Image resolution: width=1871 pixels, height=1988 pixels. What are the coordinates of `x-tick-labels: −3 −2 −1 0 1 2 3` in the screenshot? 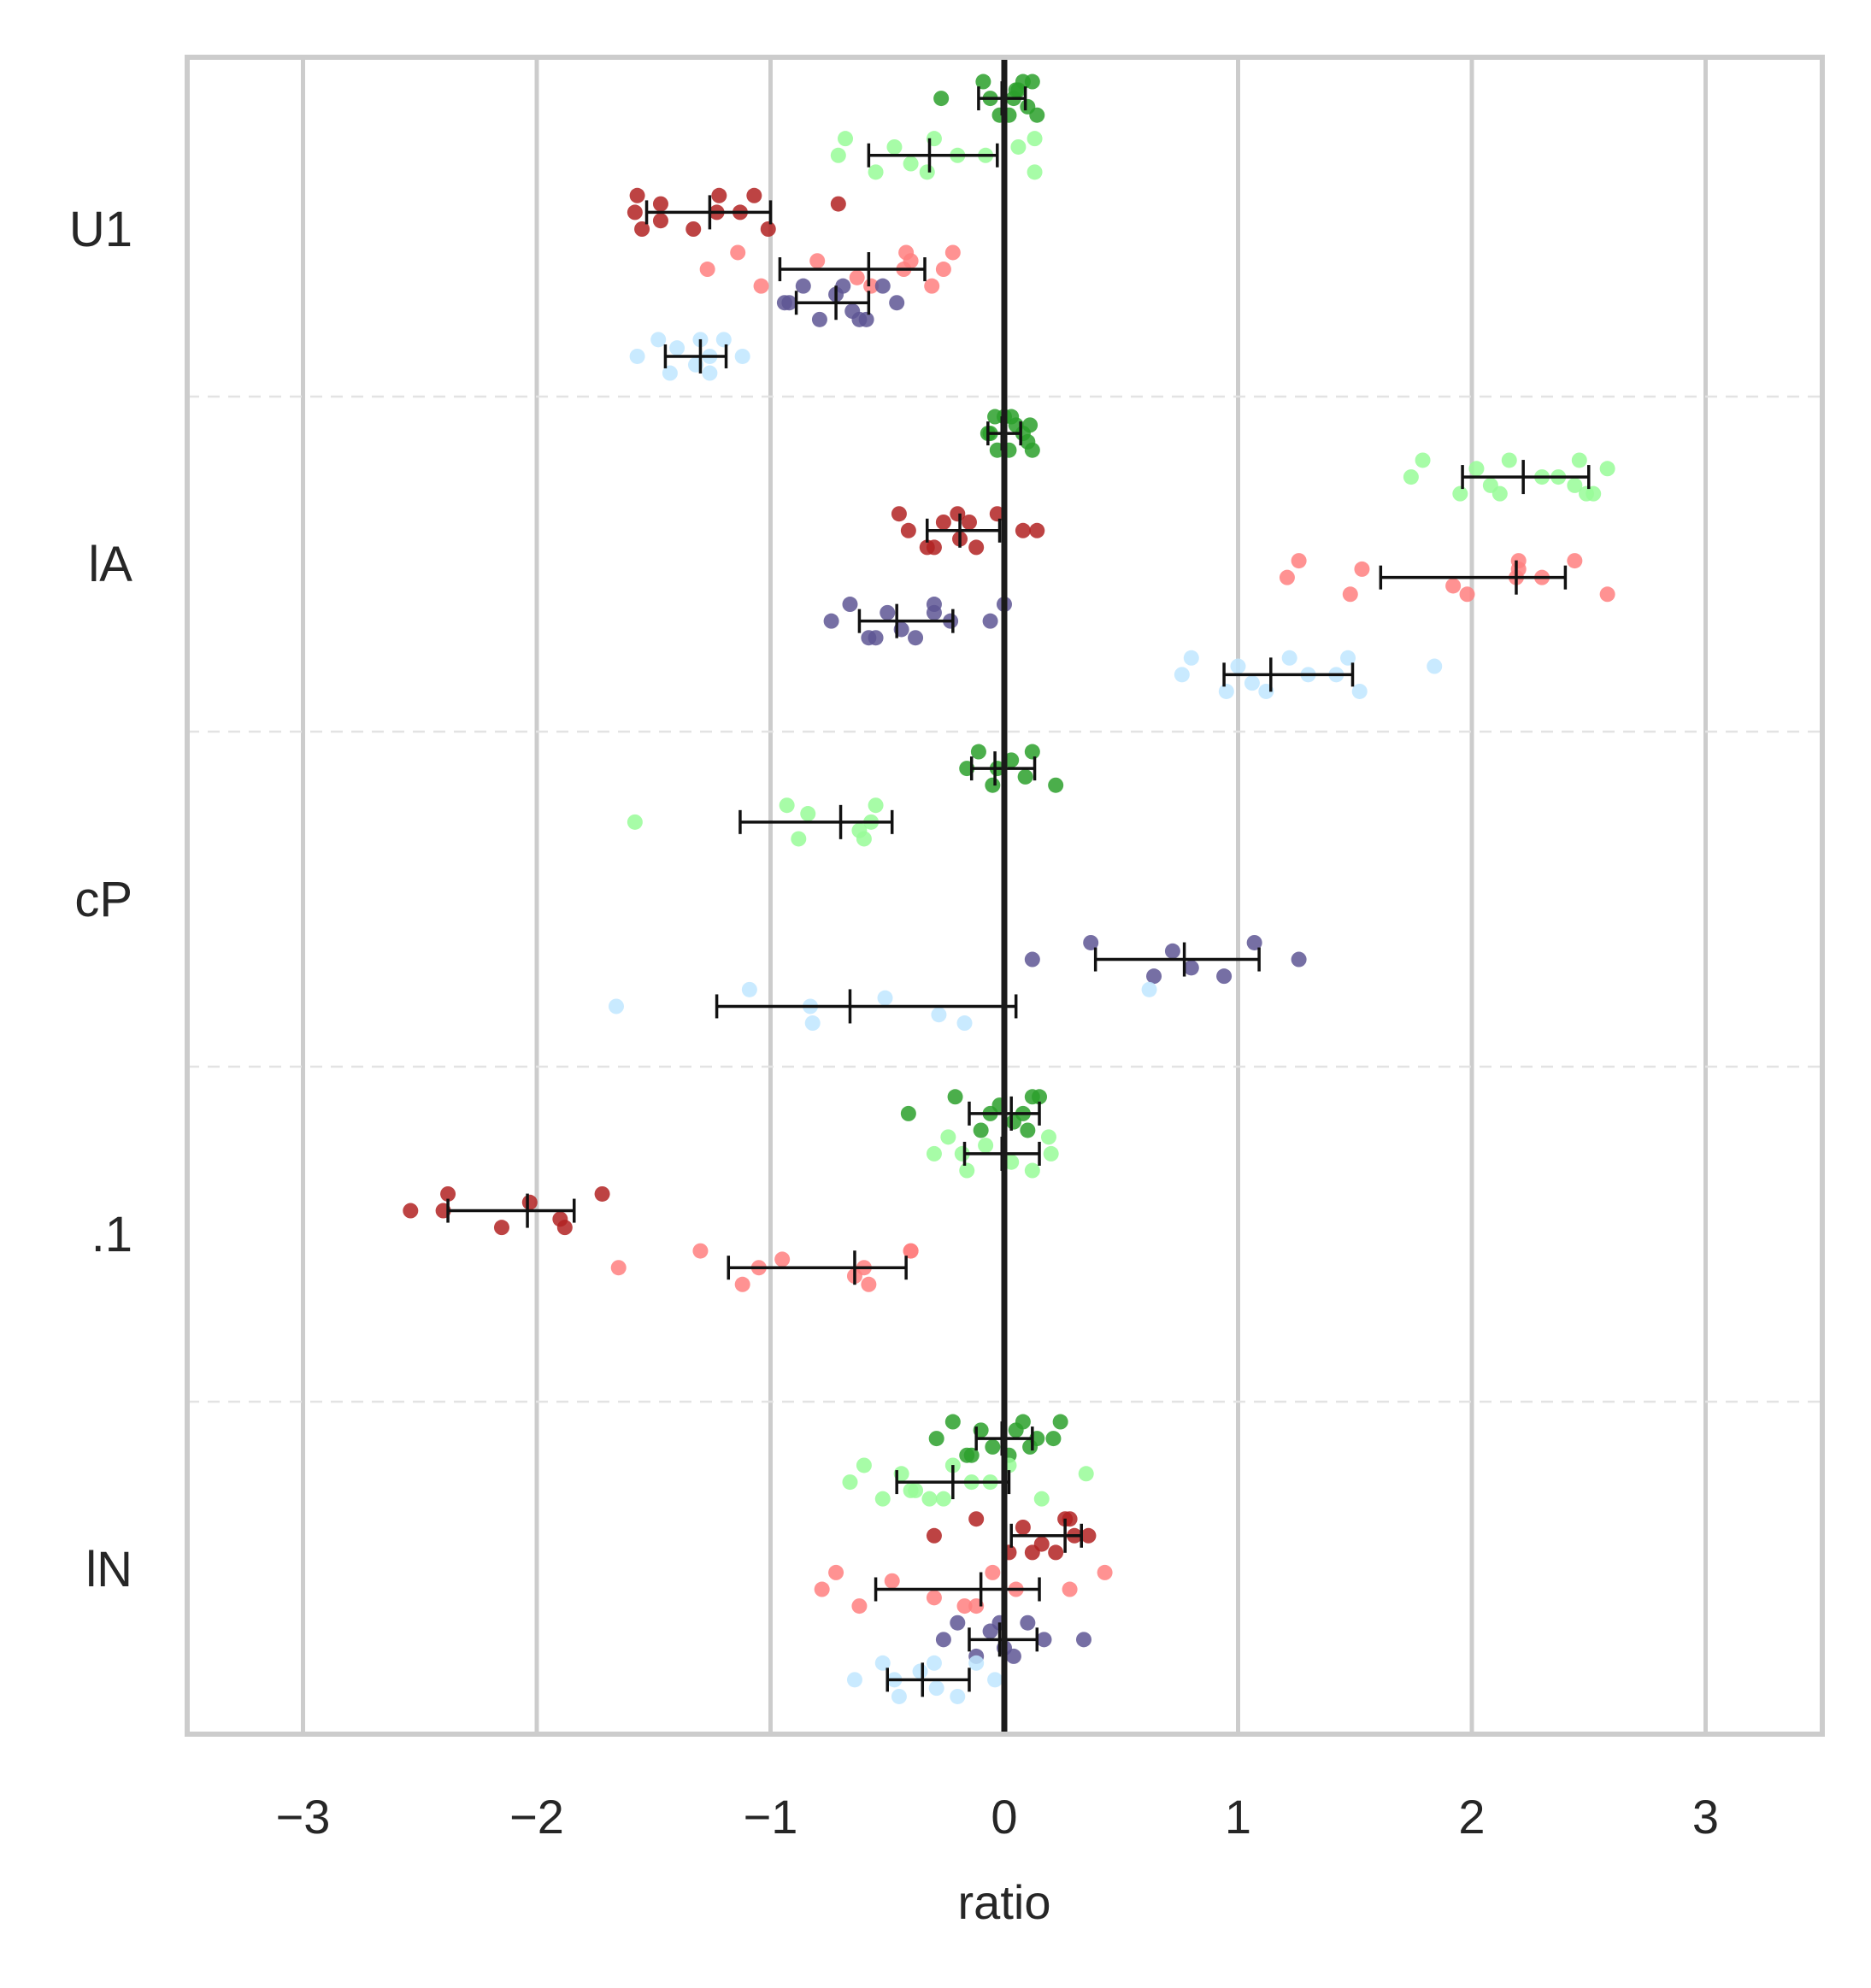 It's located at (998, 1817).